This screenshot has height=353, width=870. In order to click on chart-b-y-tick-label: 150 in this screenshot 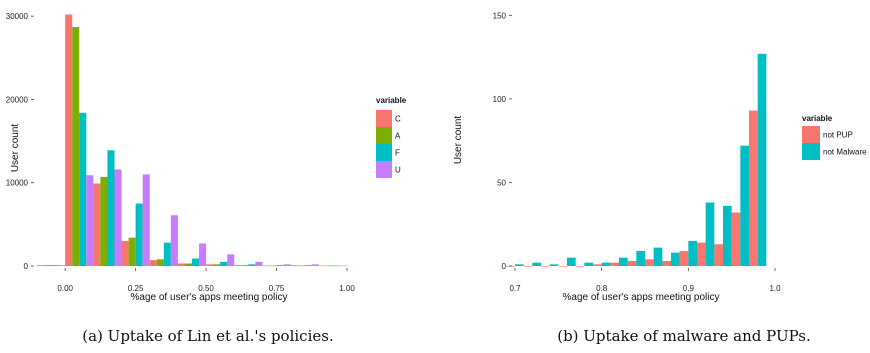, I will do `click(500, 15)`.